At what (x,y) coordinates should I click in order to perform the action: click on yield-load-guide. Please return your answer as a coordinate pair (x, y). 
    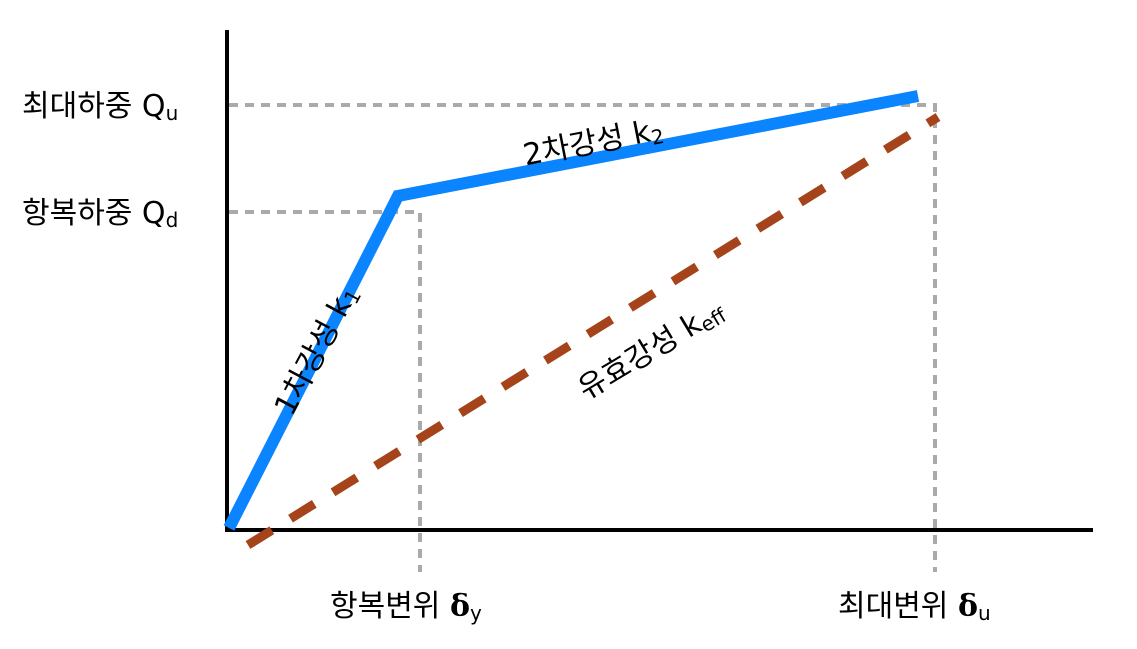
    Looking at the image, I should click on (325, 391).